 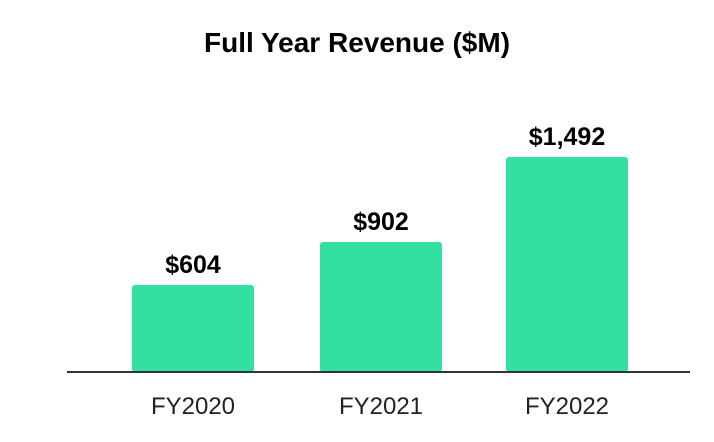 What do you see at coordinates (193, 328) in the screenshot?
I see `bar-fy2020` at bounding box center [193, 328].